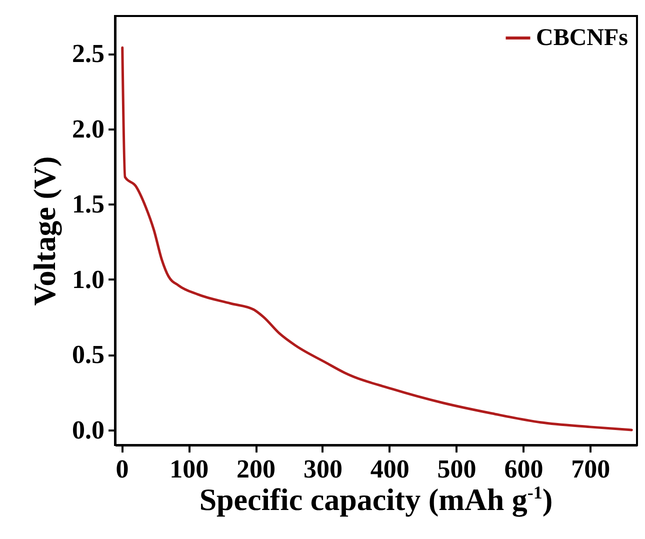 The image size is (645, 539). Describe the element at coordinates (390, 469) in the screenshot. I see `x-tick-label: 400` at that location.